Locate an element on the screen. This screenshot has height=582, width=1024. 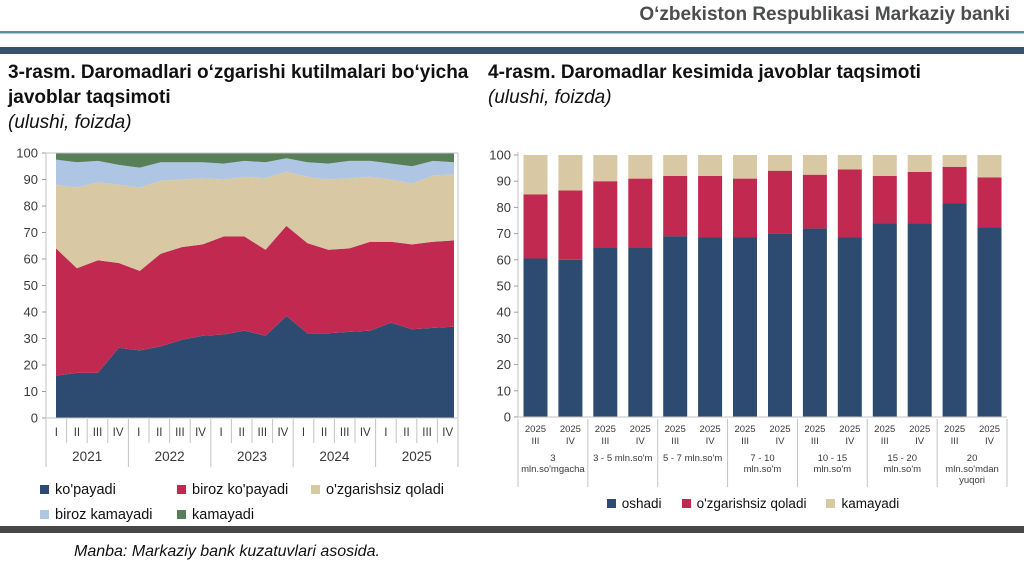
legend-label: biroz ko'payadi is located at coordinates (240, 489).